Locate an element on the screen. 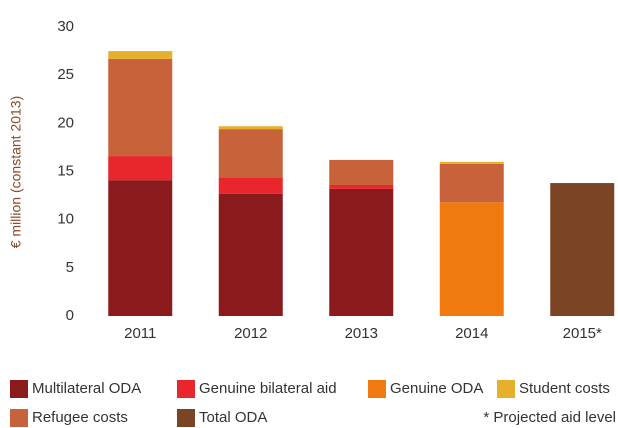  y-tick-label: 0 is located at coordinates (70, 315).